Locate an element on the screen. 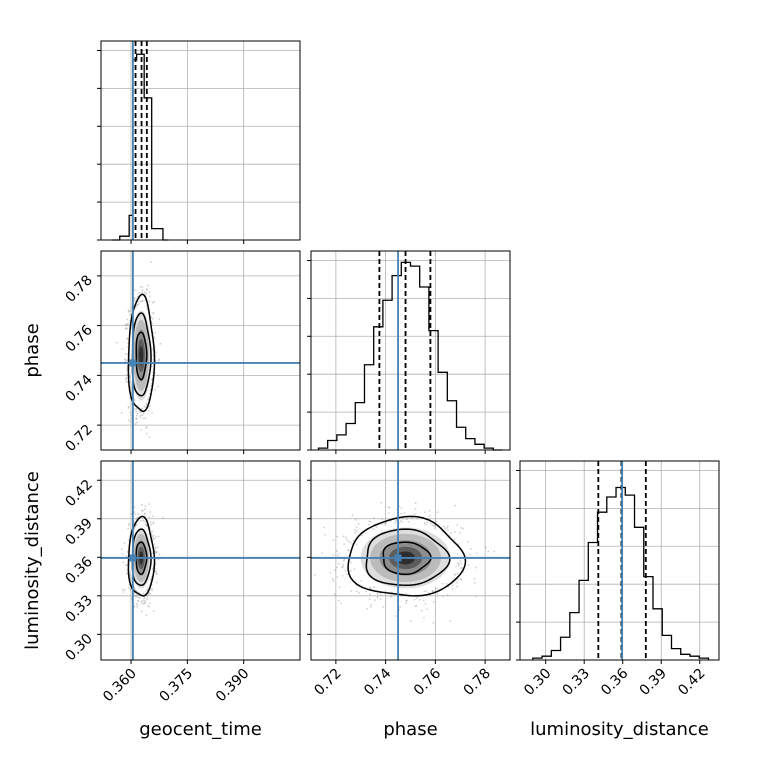 Image resolution: width=760 pixels, height=760 pixels. x-tick-label: 0.33 is located at coordinates (576, 682).